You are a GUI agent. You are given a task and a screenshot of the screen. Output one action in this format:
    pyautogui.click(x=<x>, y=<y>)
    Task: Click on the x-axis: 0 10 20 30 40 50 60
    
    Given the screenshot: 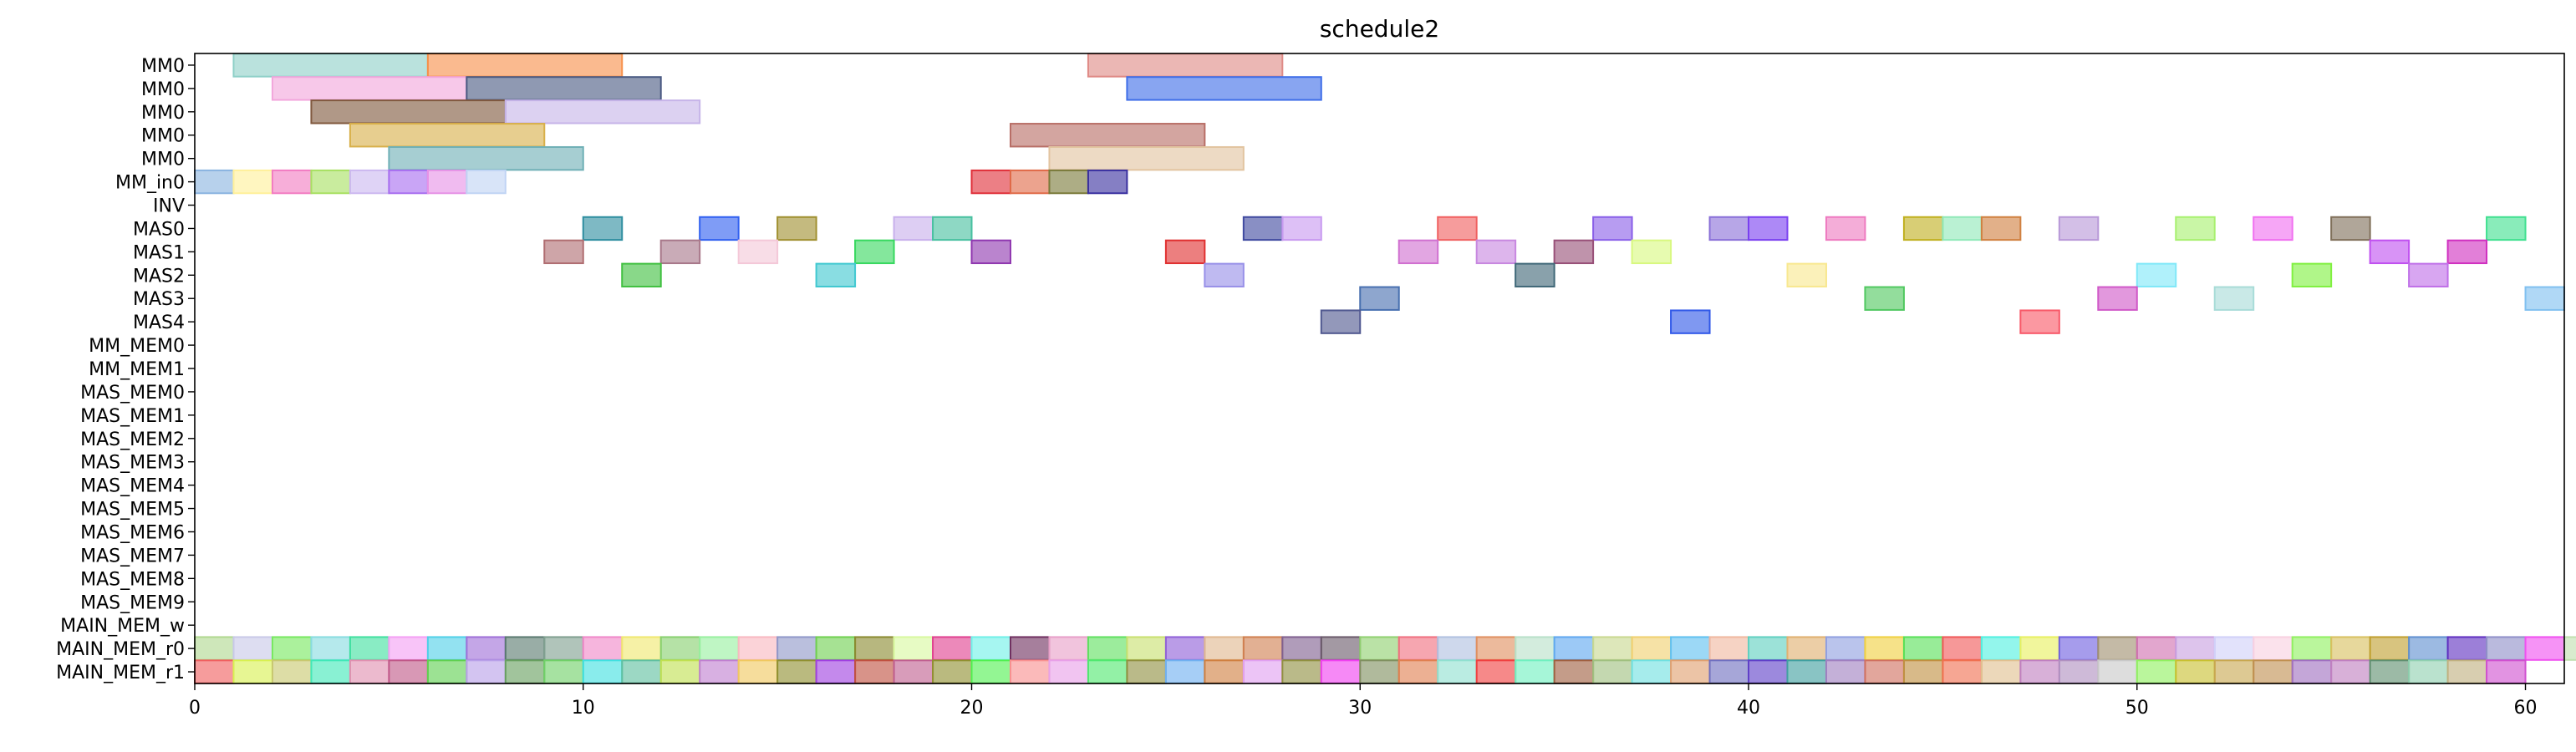 What is the action you would take?
    pyautogui.click(x=1363, y=701)
    